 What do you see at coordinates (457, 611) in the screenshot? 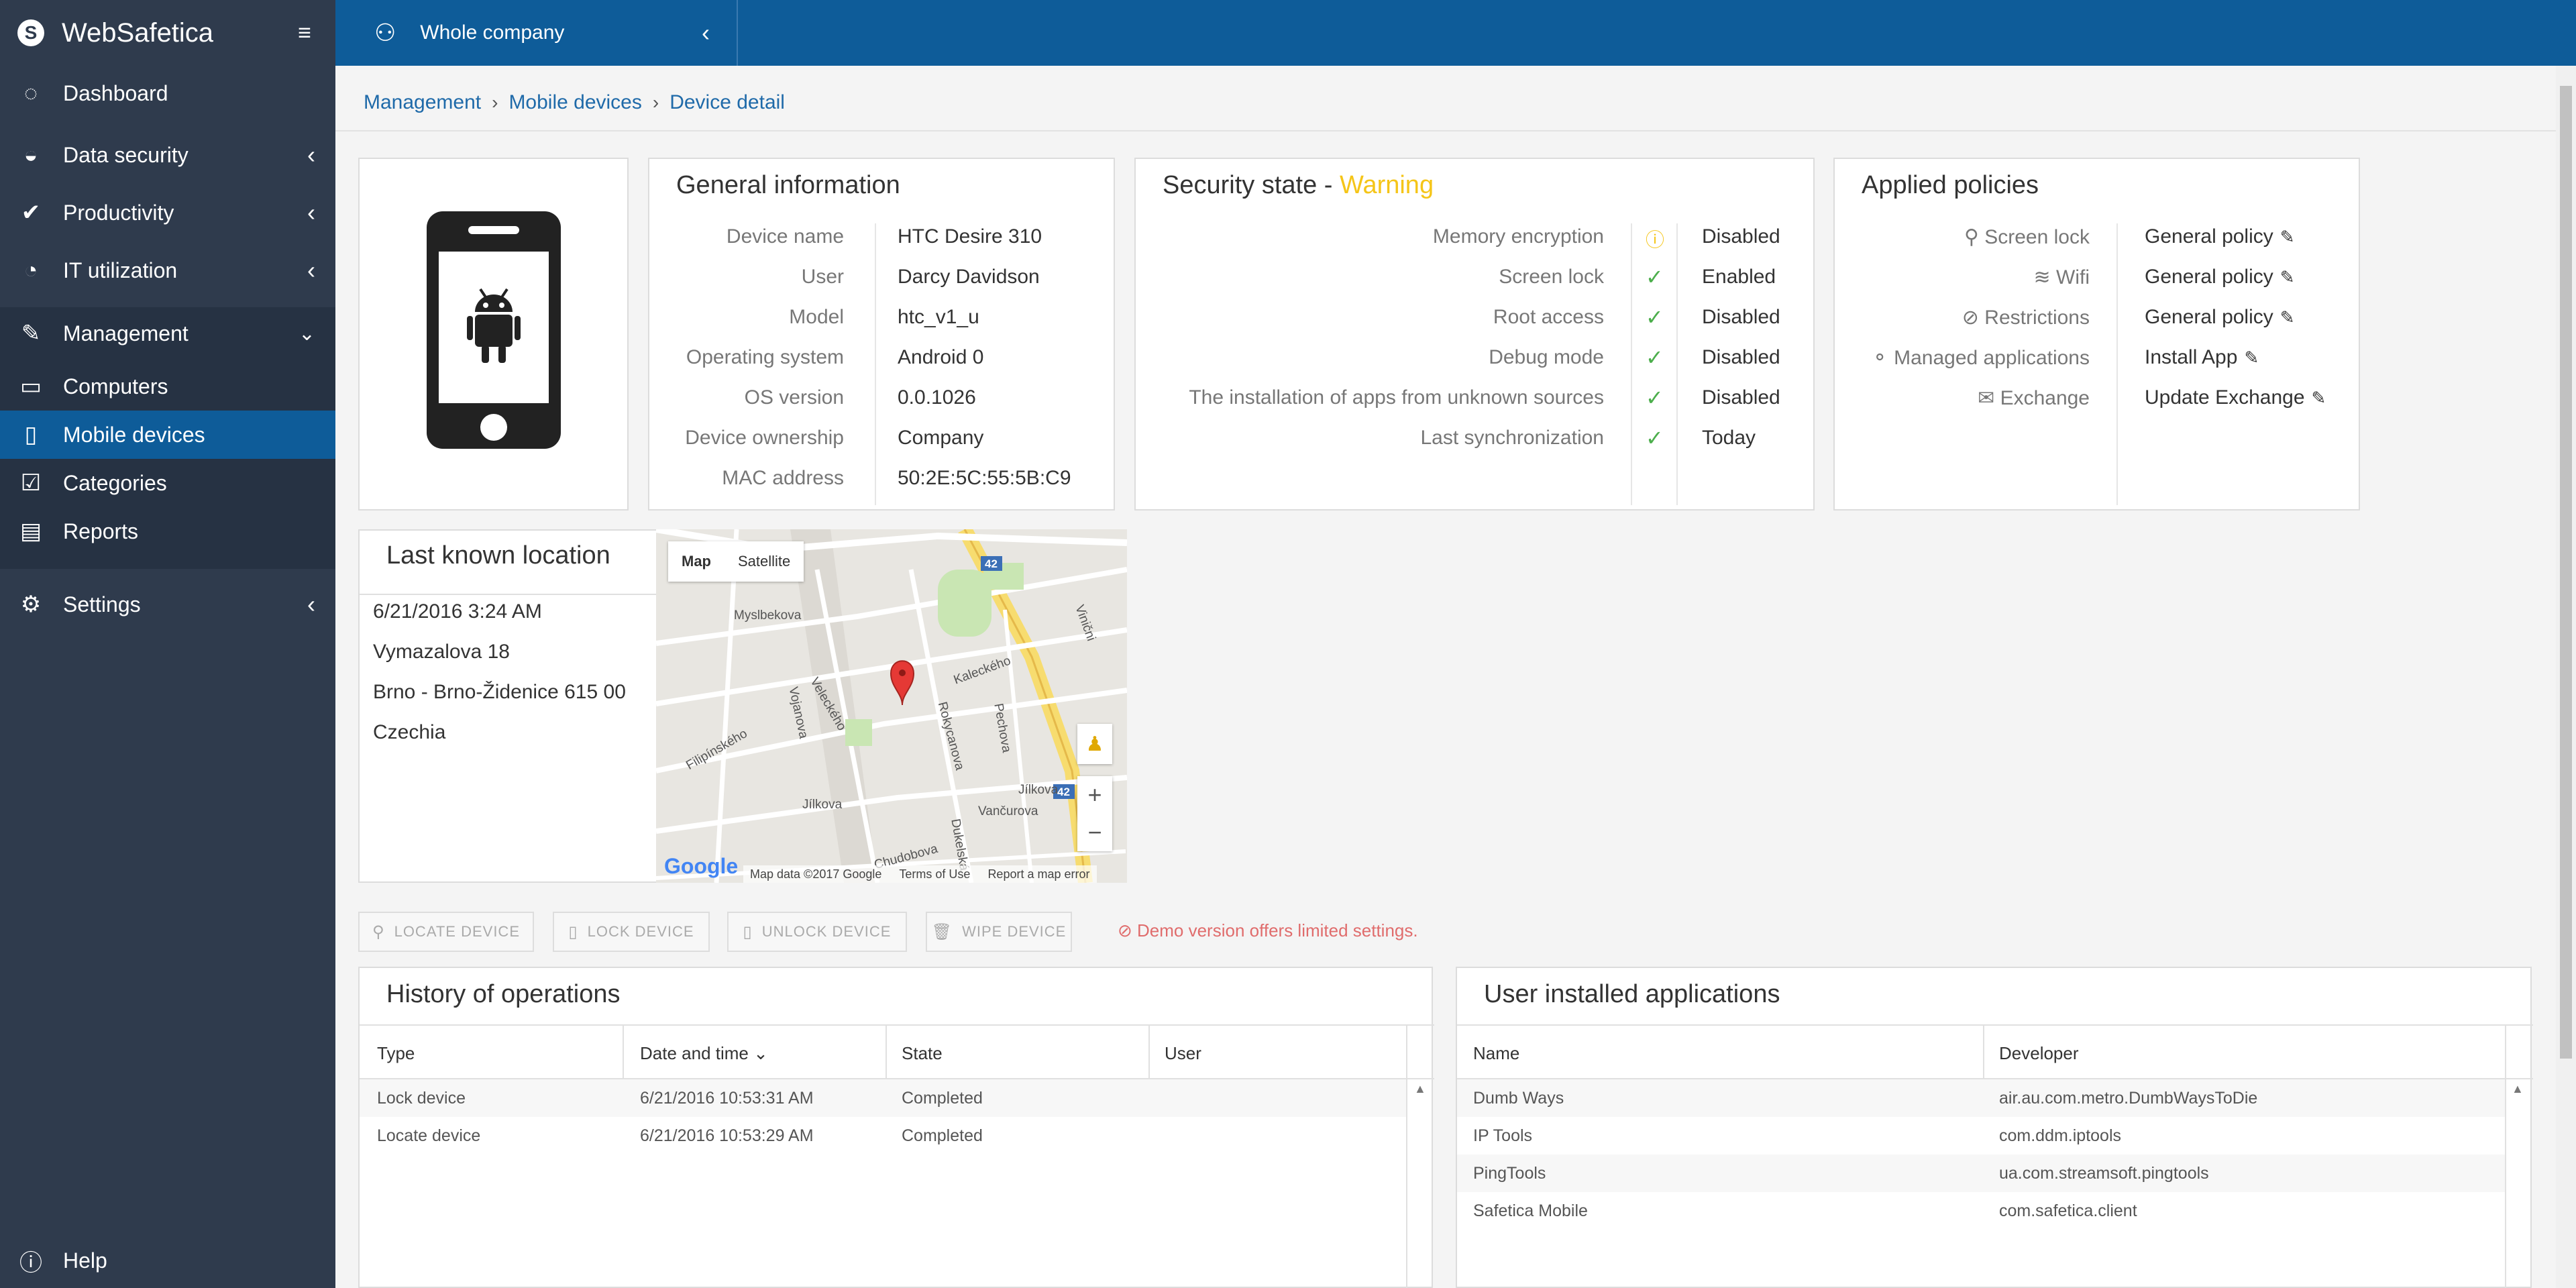
I see `location-timestamp: 6/21/2016 3:24 AM` at bounding box center [457, 611].